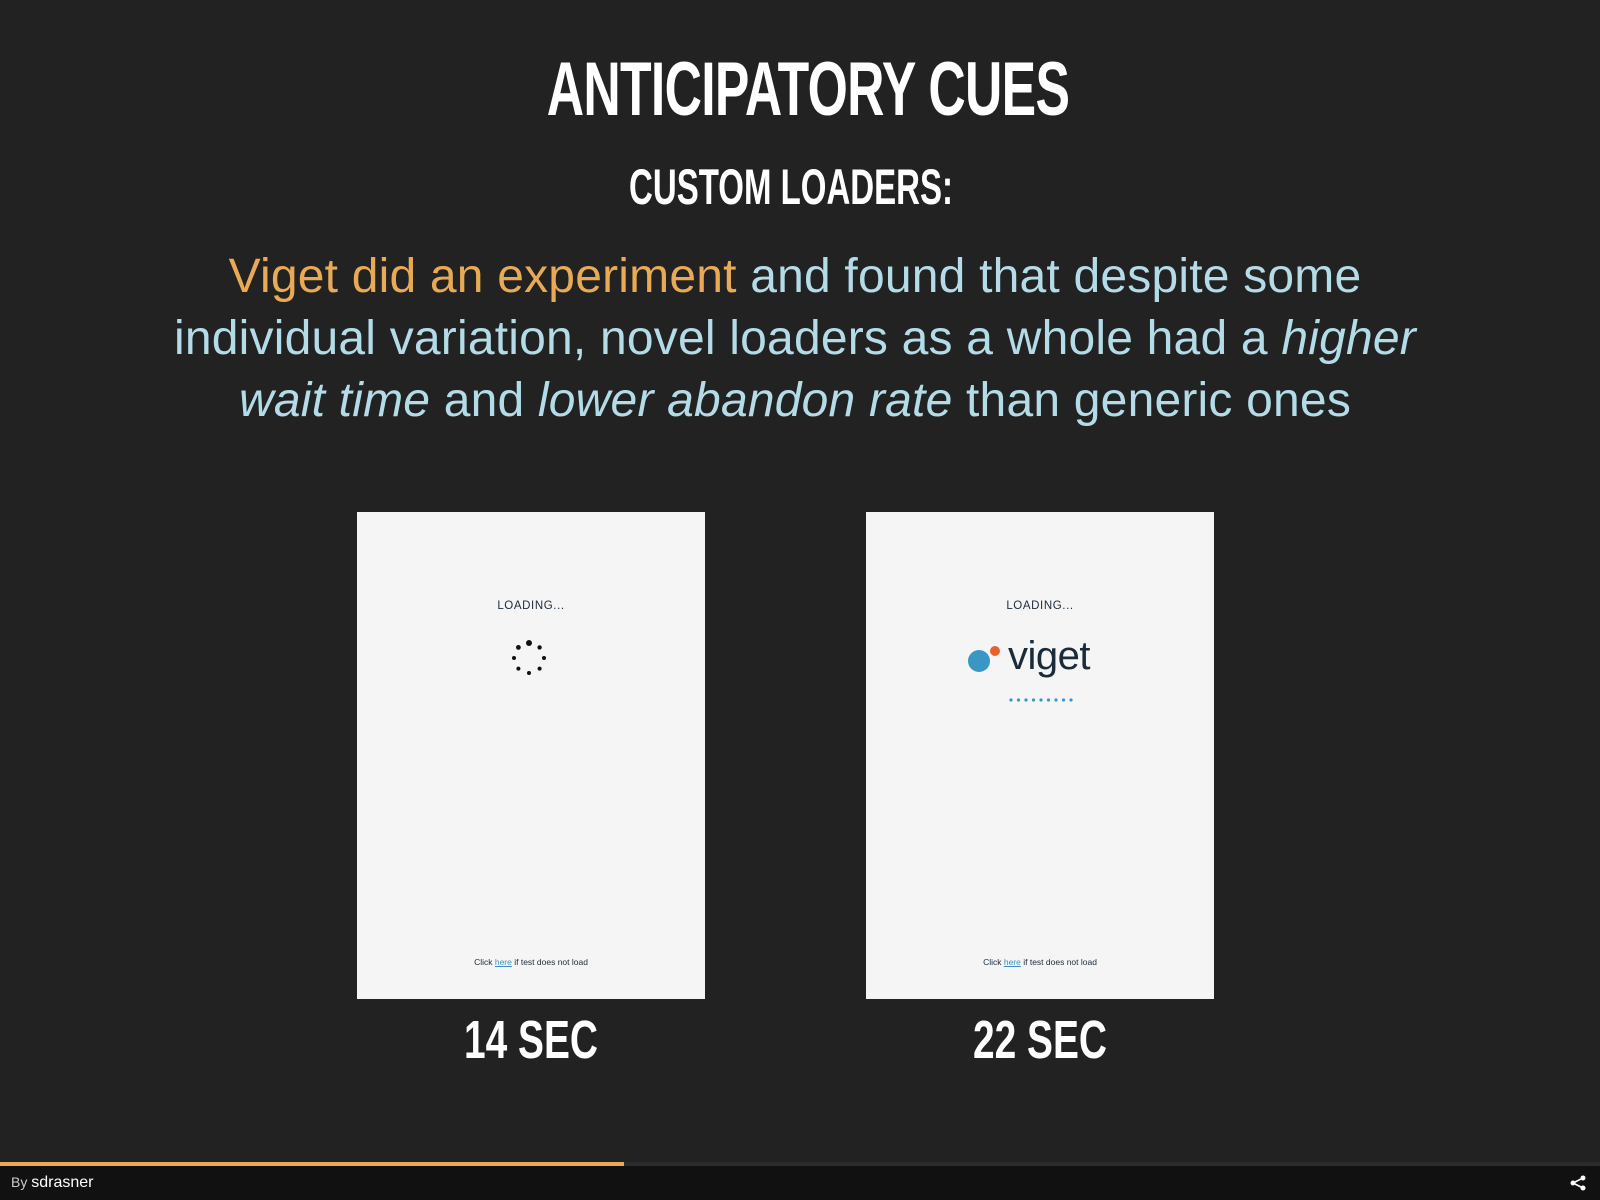 The image size is (1600, 1200). Describe the element at coordinates (1578, 1183) in the screenshot. I see `share-icon` at that location.